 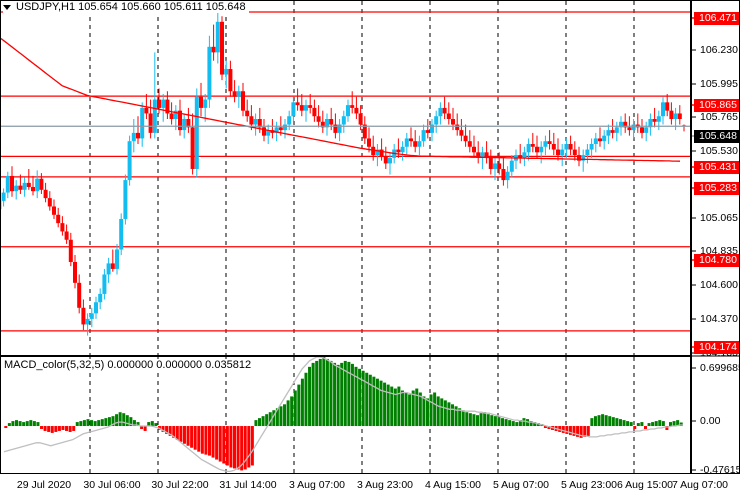 I want to click on price-tick-label: 105.765, so click(x=719, y=117).